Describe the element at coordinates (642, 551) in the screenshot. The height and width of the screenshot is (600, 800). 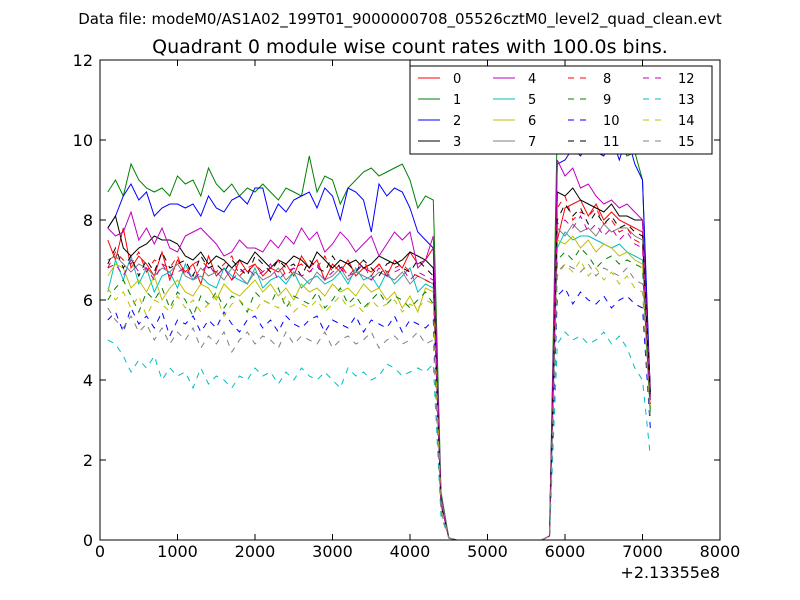
I see `x-tick-label: 7000` at that location.